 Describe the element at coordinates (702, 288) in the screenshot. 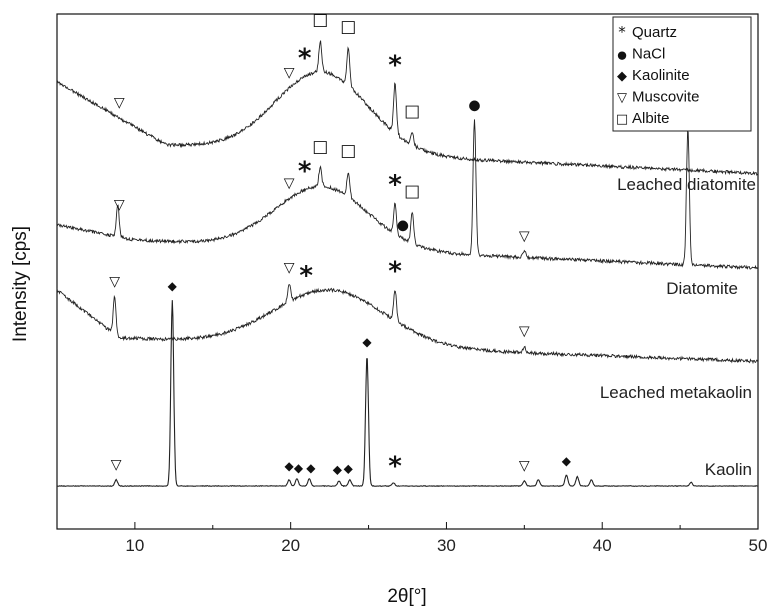

I see `series-label-2: Diatomite` at that location.